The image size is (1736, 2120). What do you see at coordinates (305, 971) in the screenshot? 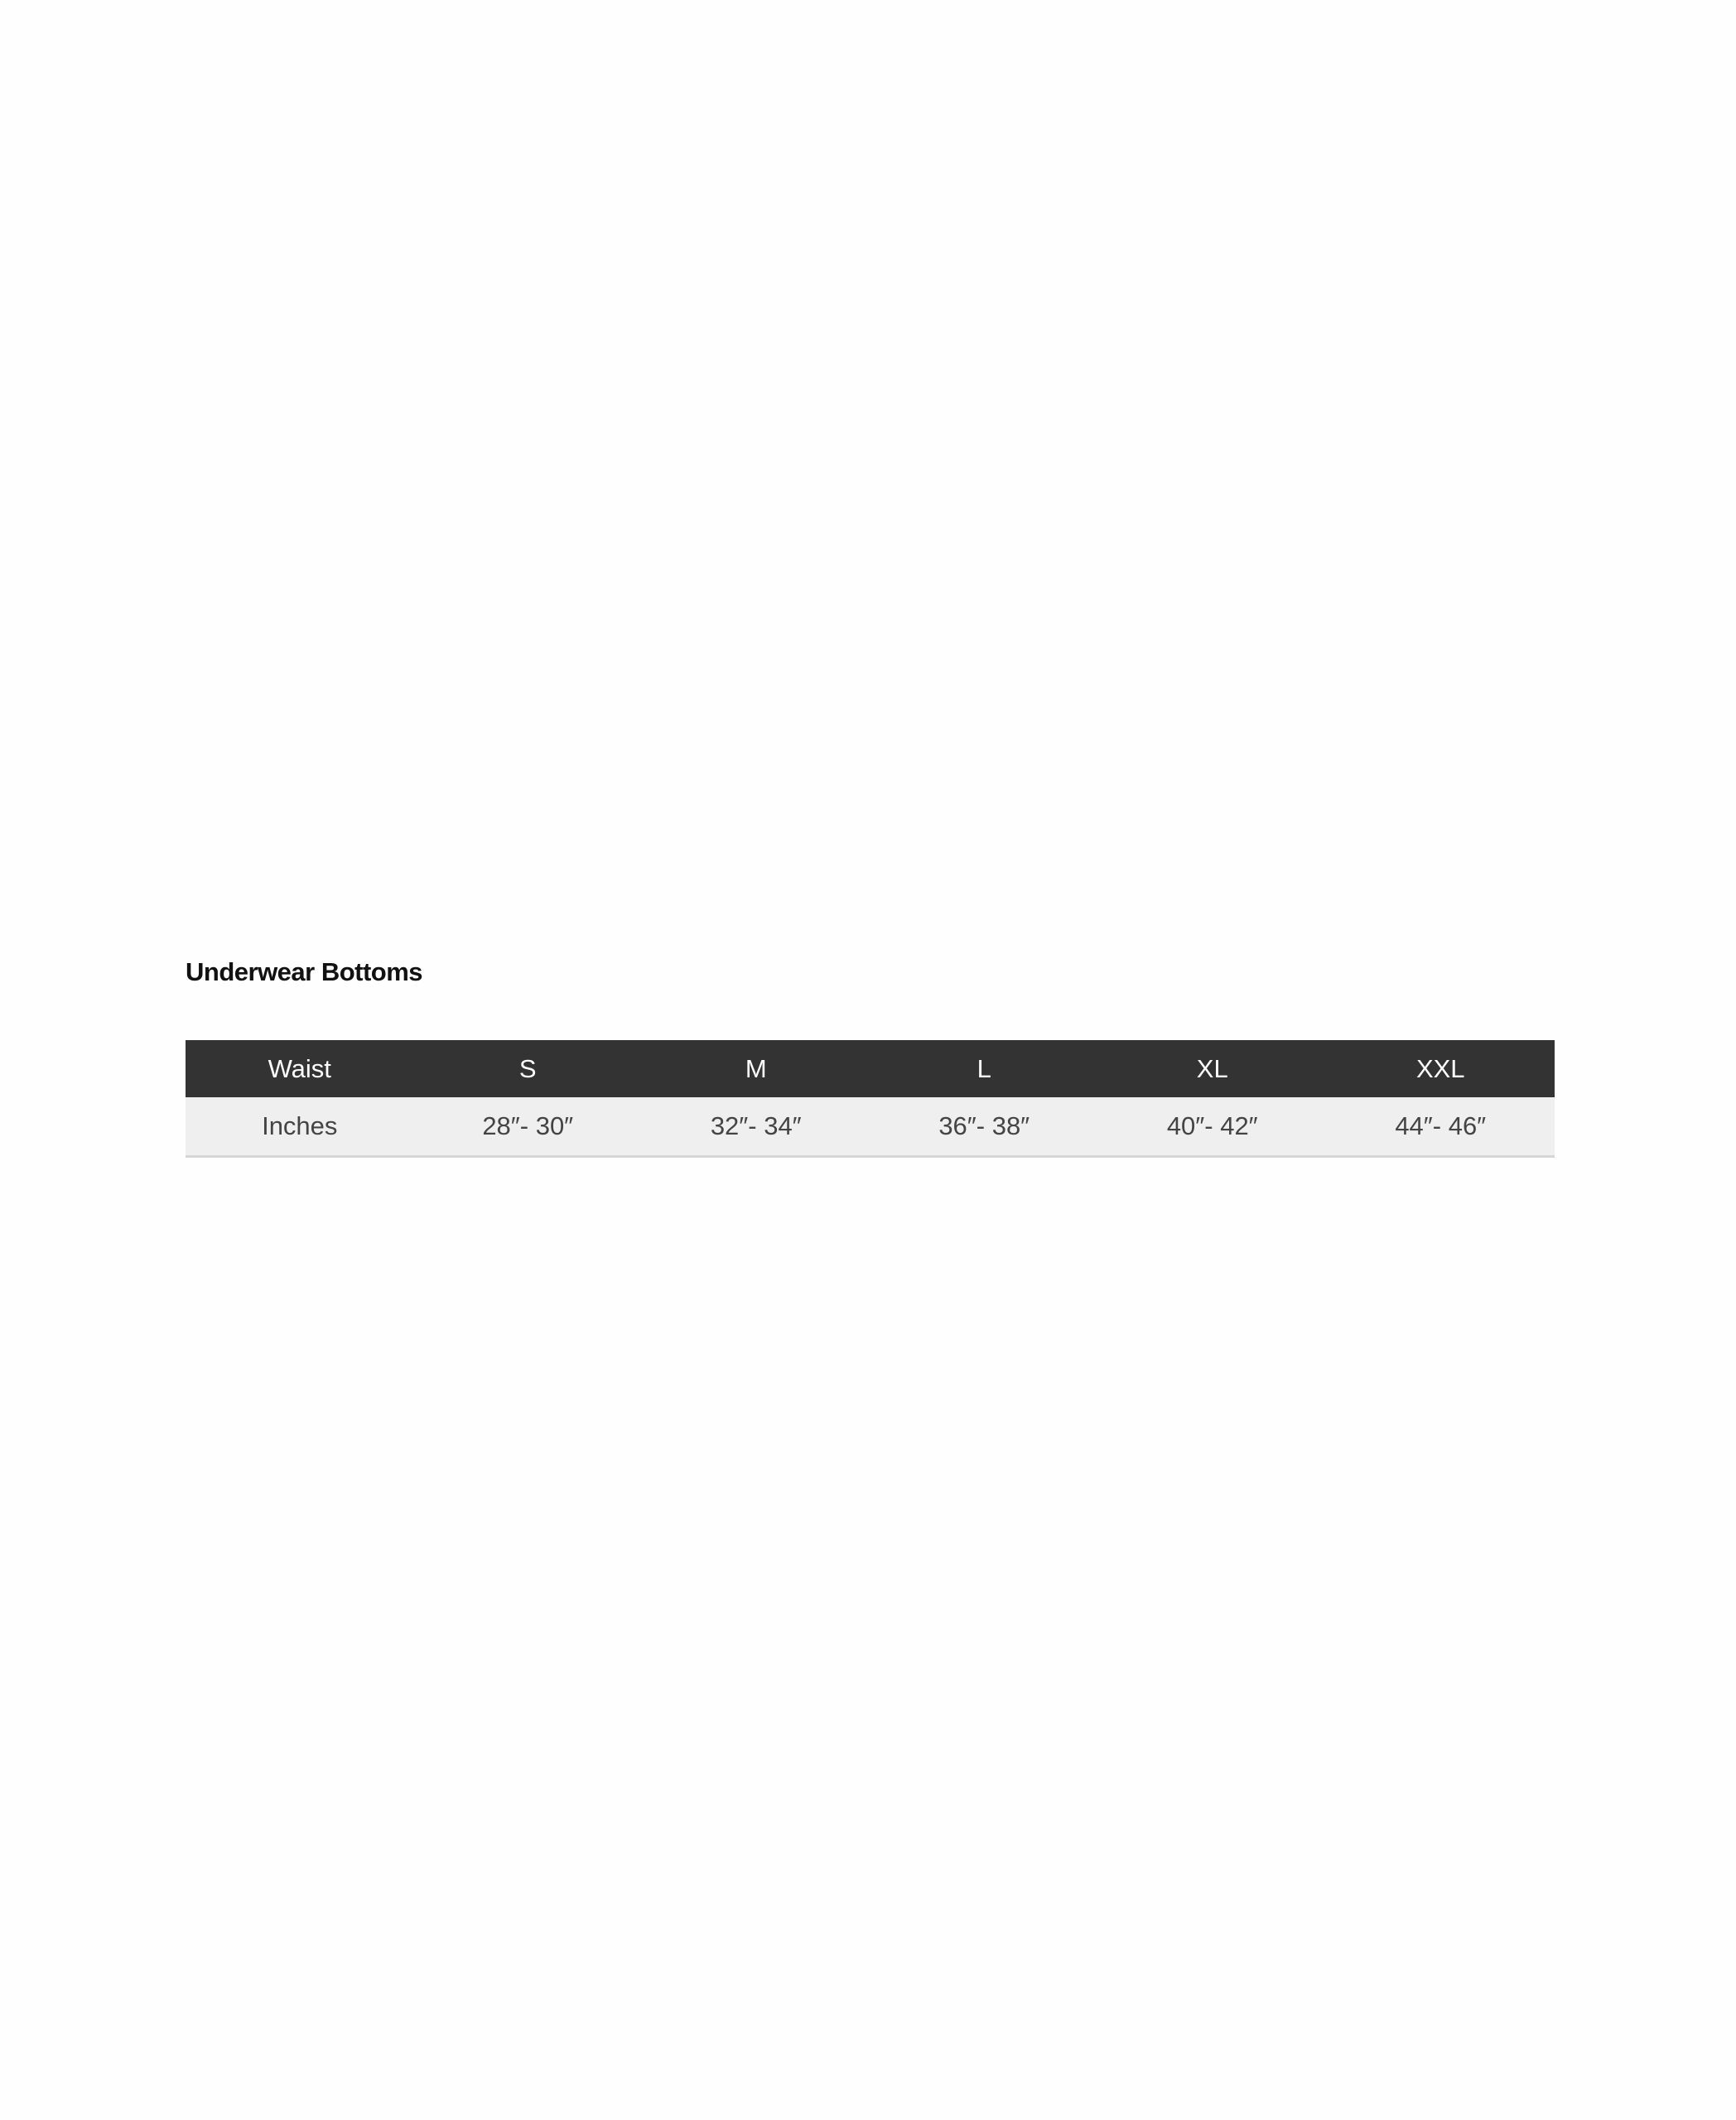
I see `section-title: Underwear Bottoms` at bounding box center [305, 971].